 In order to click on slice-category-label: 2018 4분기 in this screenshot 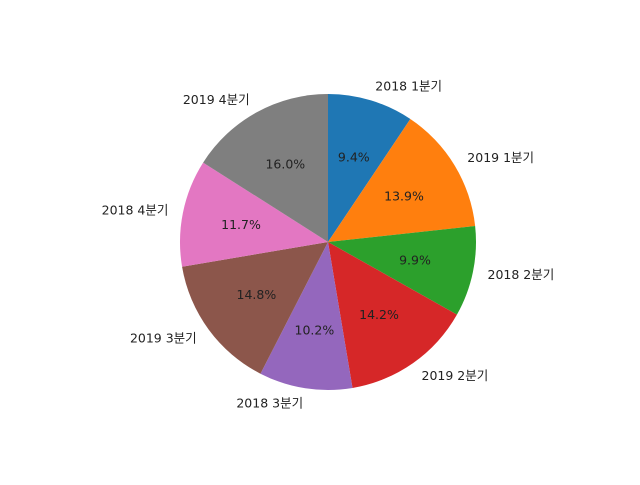, I will do `click(135, 209)`.